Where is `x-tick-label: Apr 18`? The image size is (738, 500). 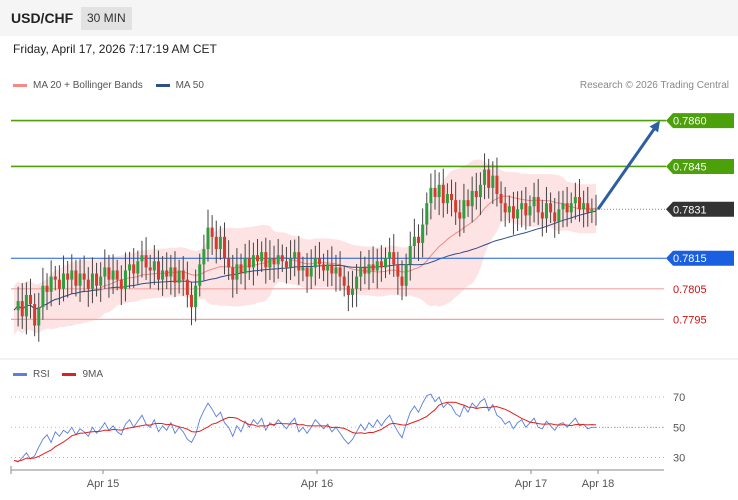
x-tick-label: Apr 18 is located at coordinates (598, 484).